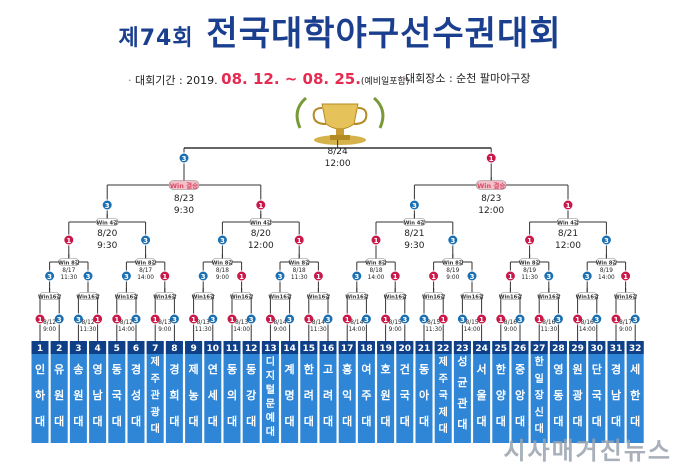  I want to click on match-date: 8/17, so click(625, 323).